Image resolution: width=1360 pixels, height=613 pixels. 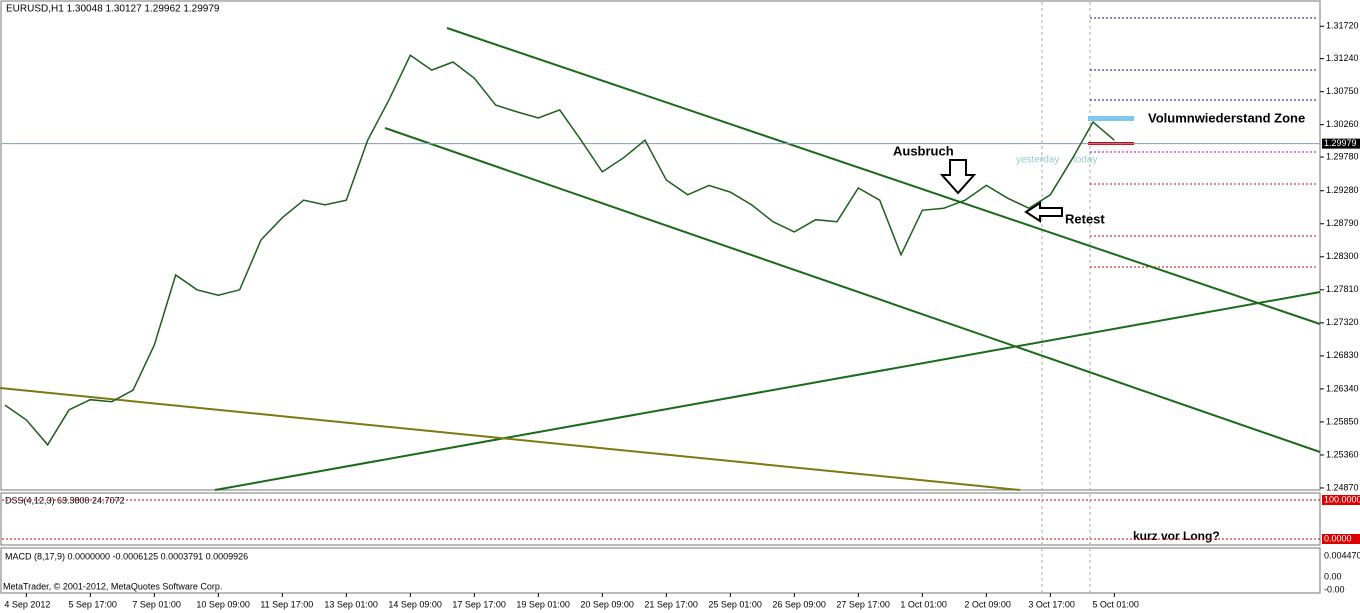 What do you see at coordinates (1342, 156) in the screenshot?
I see `y-tick-label: 1.29780` at bounding box center [1342, 156].